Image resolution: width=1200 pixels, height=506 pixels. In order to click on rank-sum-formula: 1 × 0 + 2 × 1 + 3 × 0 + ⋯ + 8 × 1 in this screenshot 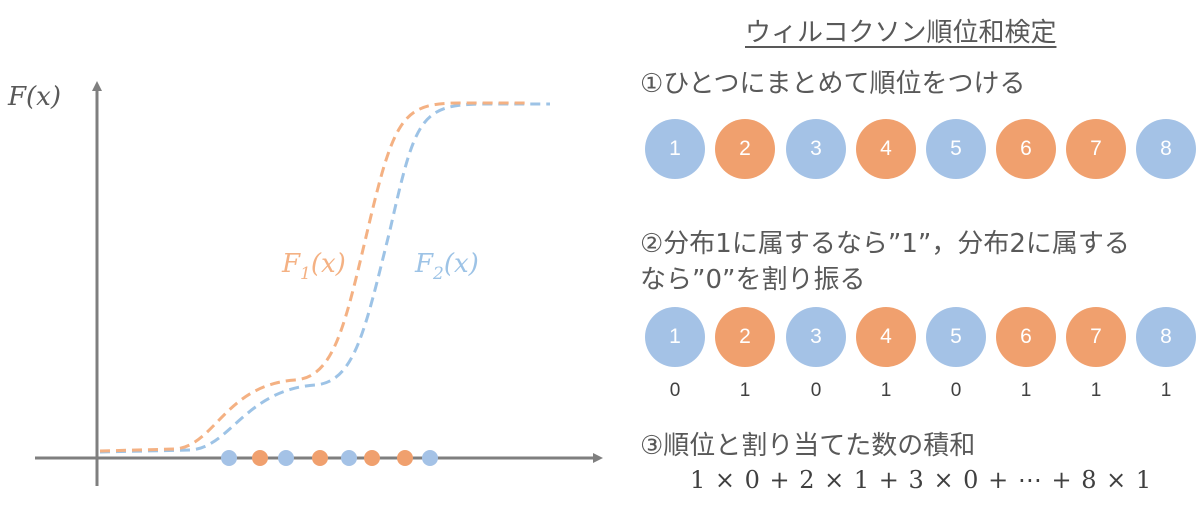, I will do `click(921, 480)`.